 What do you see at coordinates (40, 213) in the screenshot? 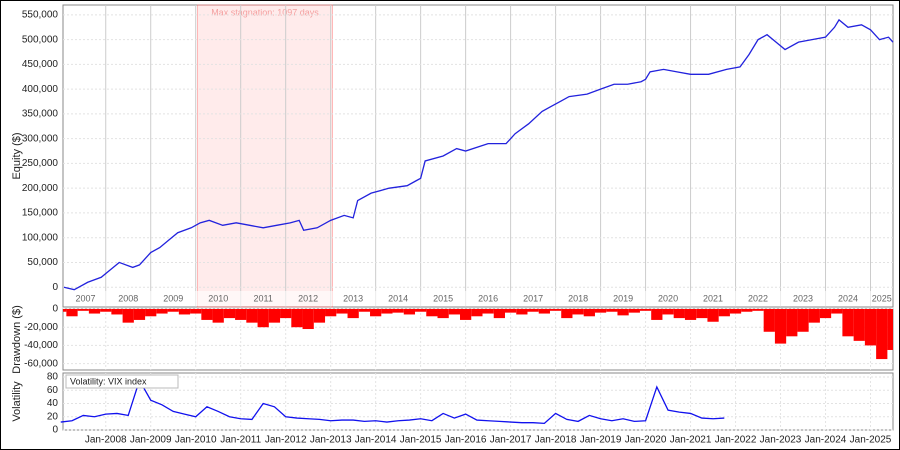
I see `y-tick-label: 150,000` at bounding box center [40, 213].